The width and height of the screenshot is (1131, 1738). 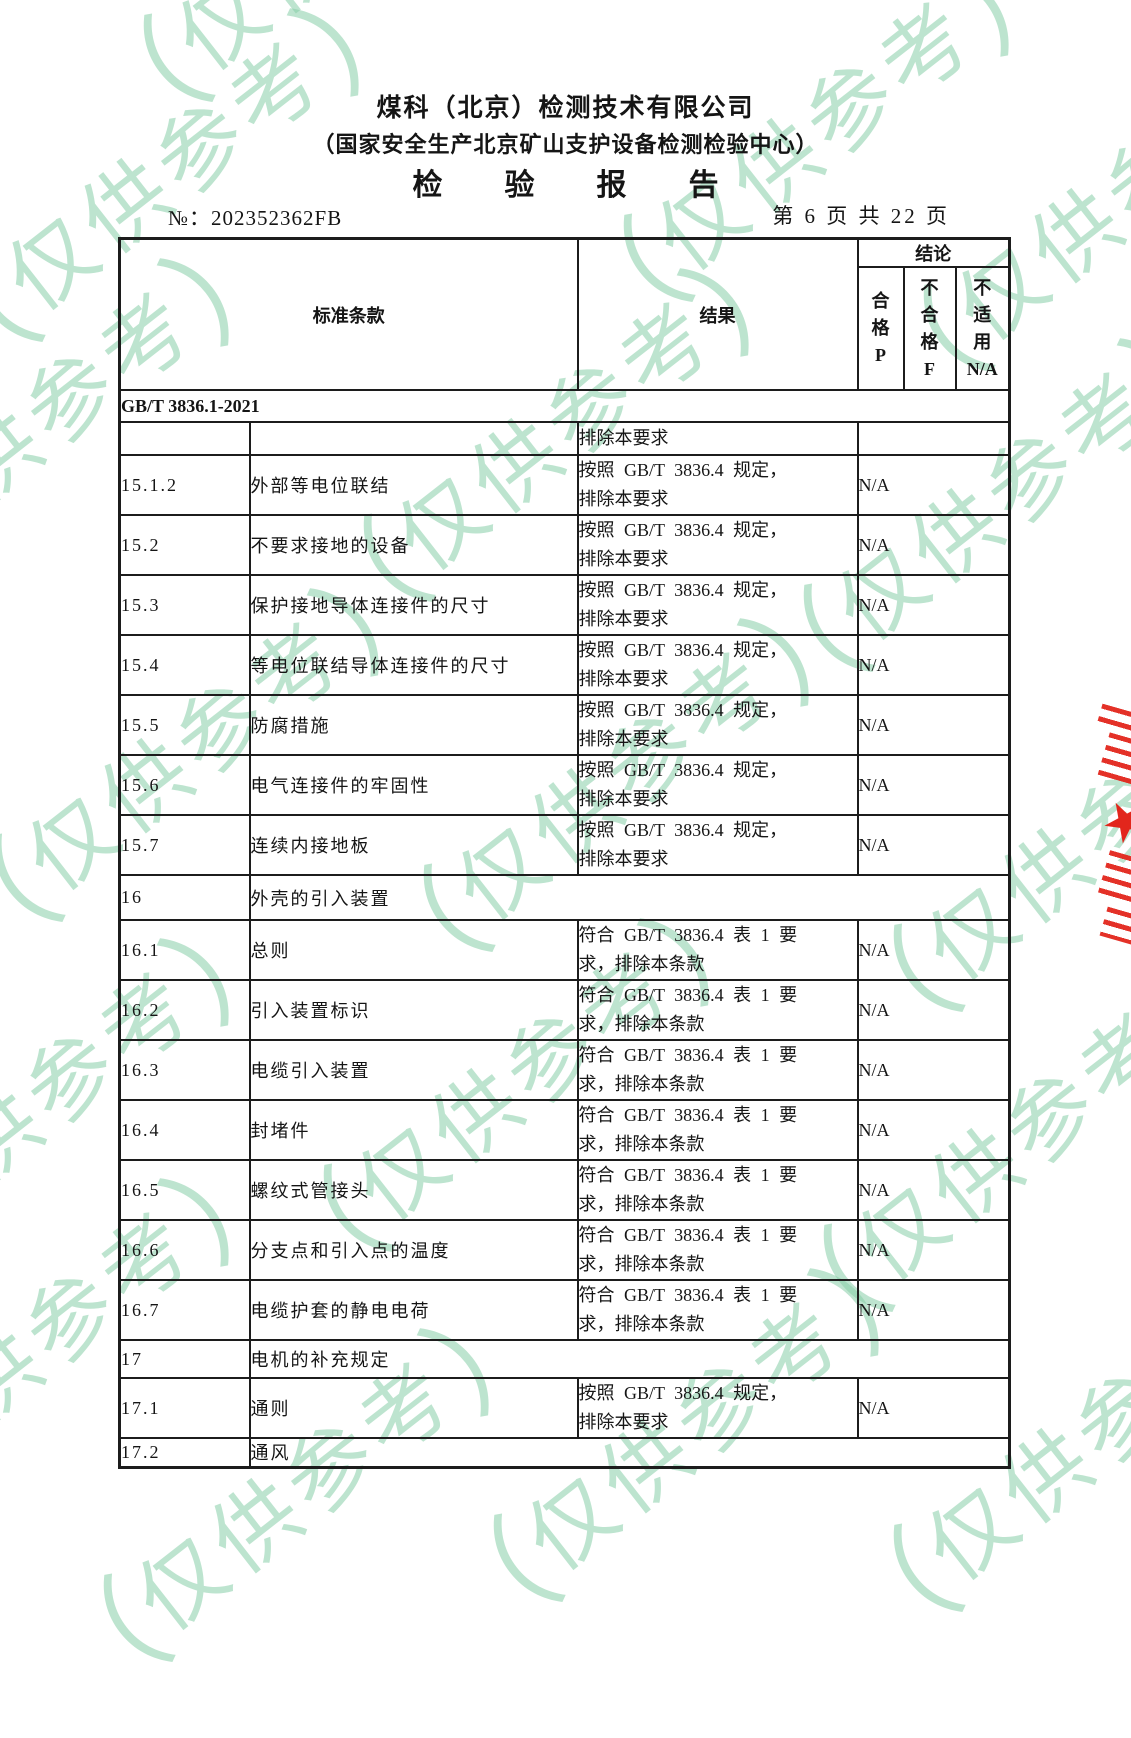 What do you see at coordinates (184, 845) in the screenshot?
I see `clause-num-cell: 15.7` at bounding box center [184, 845].